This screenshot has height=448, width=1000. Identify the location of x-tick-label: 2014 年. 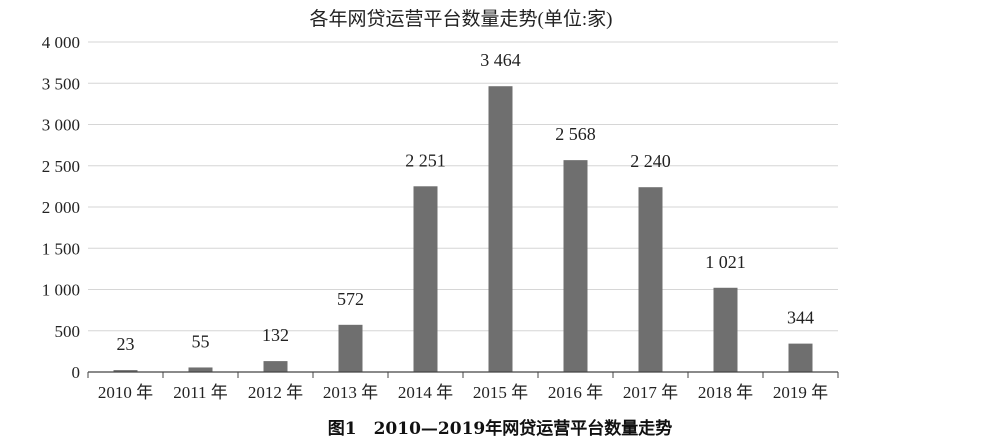
(425, 392).